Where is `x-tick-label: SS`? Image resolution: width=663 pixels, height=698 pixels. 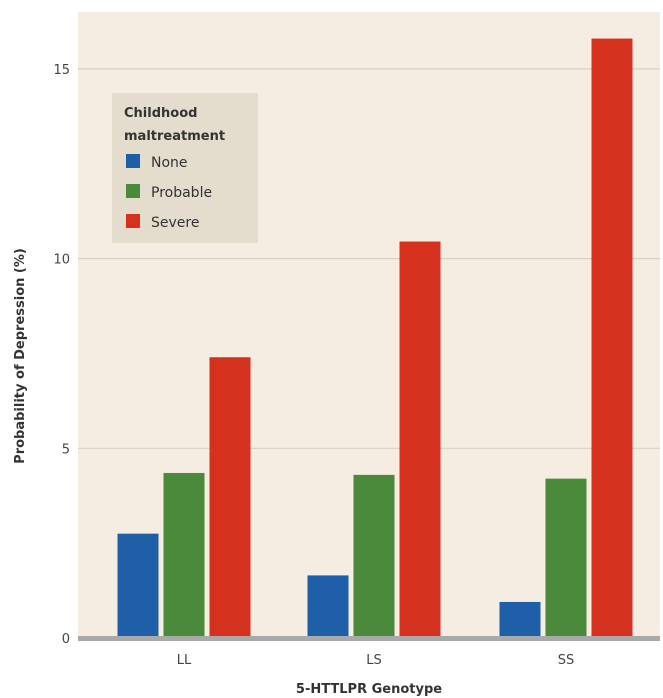 x-tick-label: SS is located at coordinates (566, 660).